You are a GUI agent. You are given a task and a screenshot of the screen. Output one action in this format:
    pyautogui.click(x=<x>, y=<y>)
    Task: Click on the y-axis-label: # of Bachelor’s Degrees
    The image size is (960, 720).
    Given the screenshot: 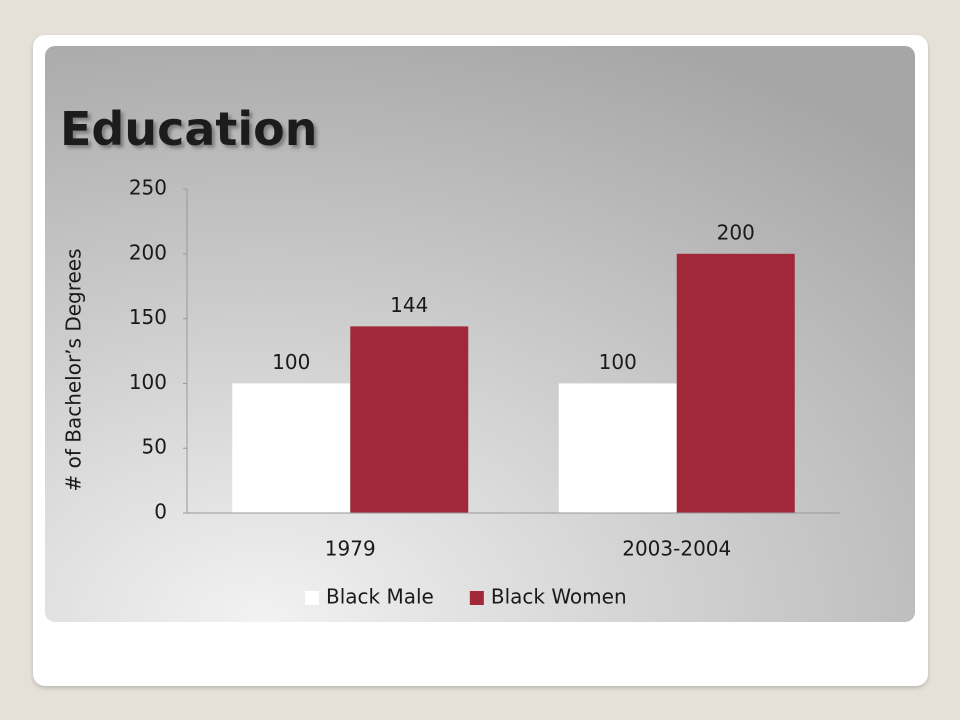 What is the action you would take?
    pyautogui.click(x=74, y=369)
    